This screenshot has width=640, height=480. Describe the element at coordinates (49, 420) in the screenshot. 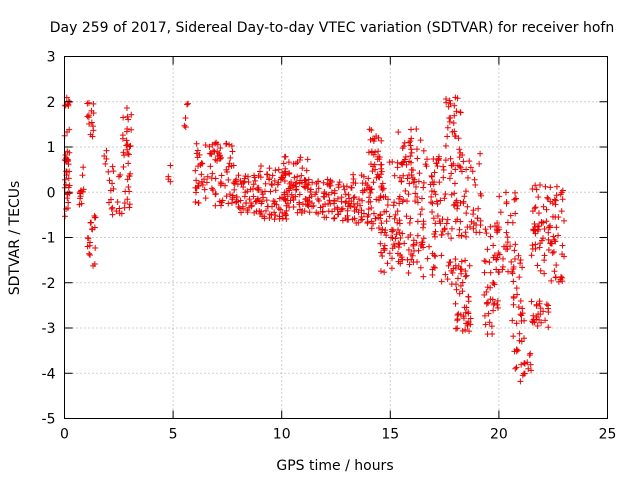

I see `y-tick-label: -5` at that location.